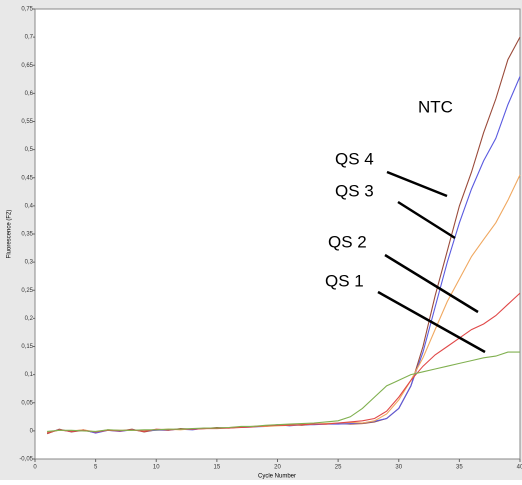 This screenshot has width=522, height=485. Describe the element at coordinates (347, 241) in the screenshot. I see `annotation: QS 2` at that location.